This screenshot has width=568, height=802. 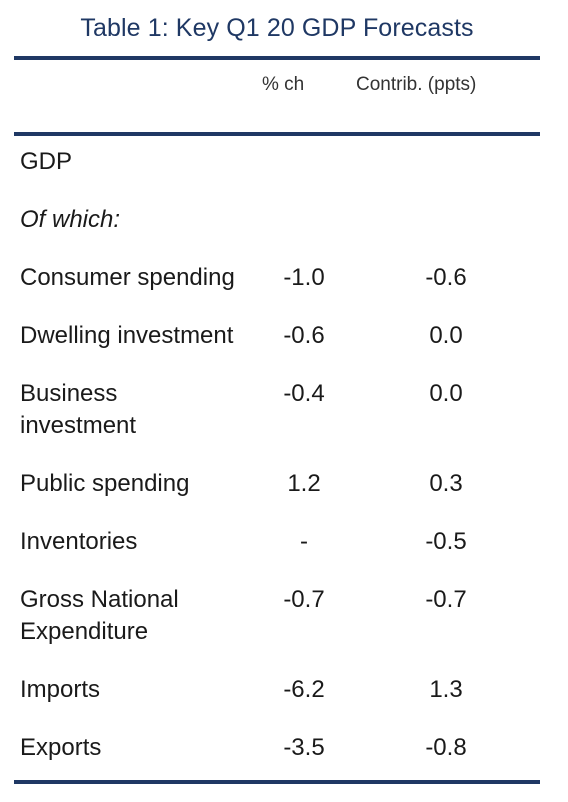 I want to click on row-label-business-investment: Business investment, so click(x=78, y=409).